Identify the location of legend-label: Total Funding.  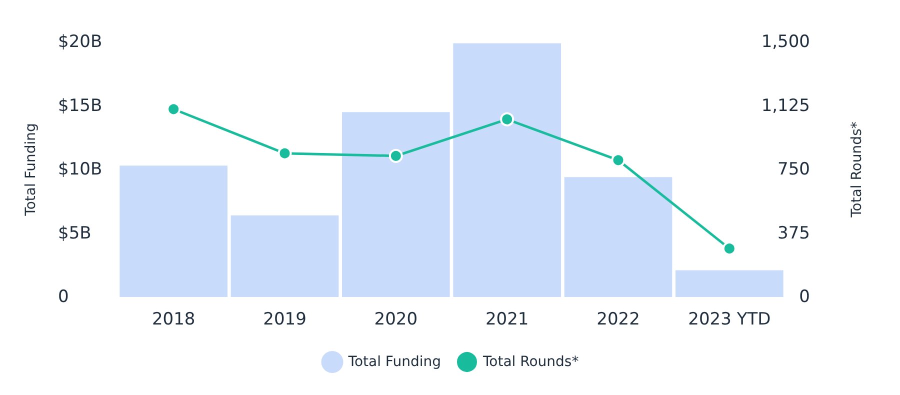
(394, 362).